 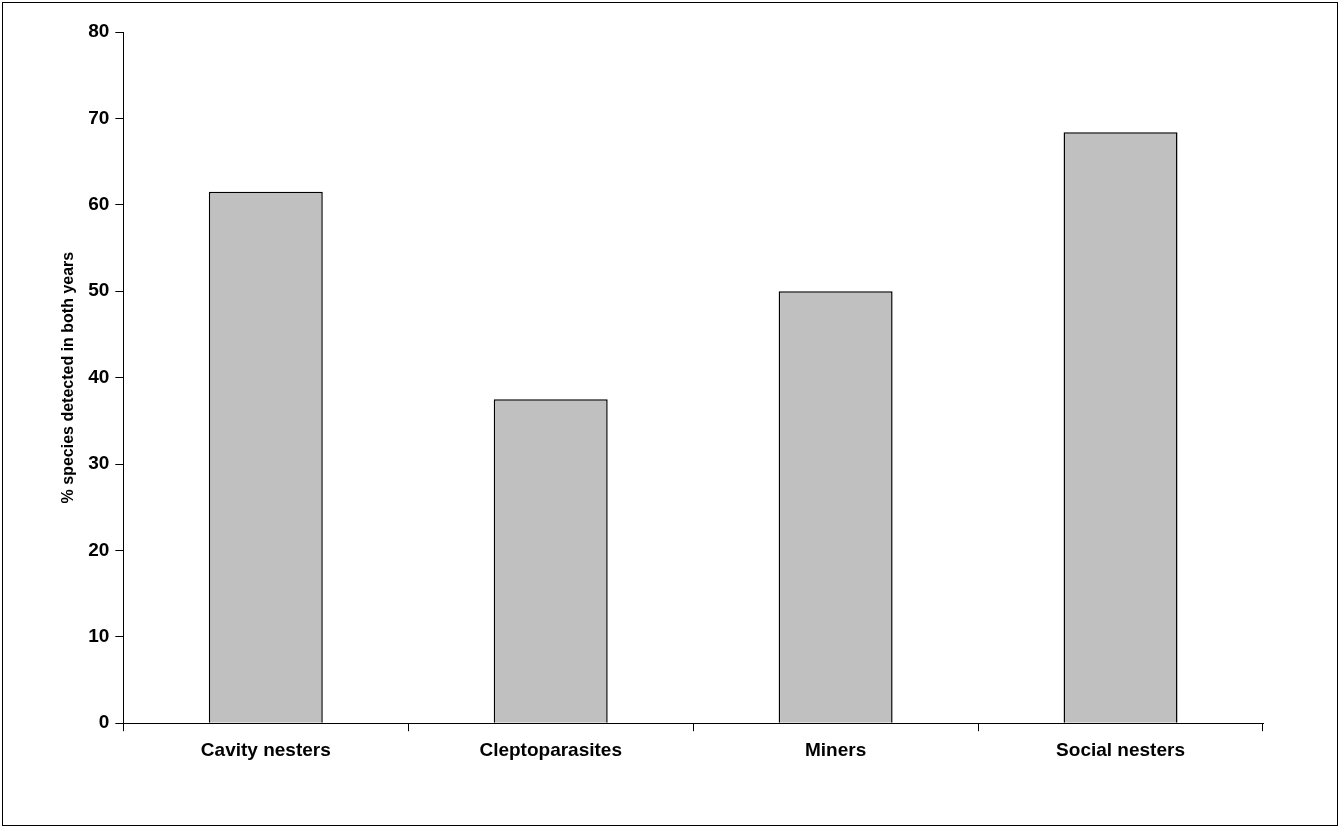 What do you see at coordinates (99, 376) in the screenshot?
I see `y-tick-label: 40` at bounding box center [99, 376].